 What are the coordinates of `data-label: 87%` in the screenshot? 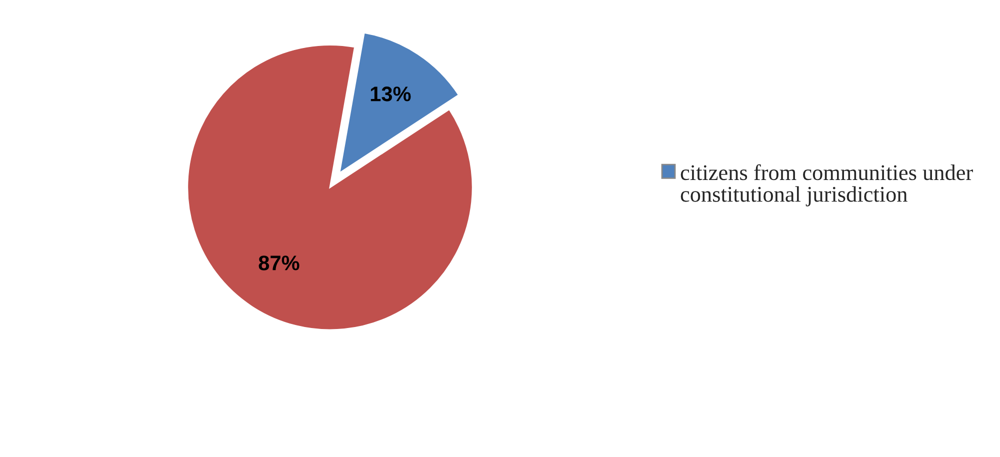 It's located at (279, 263).